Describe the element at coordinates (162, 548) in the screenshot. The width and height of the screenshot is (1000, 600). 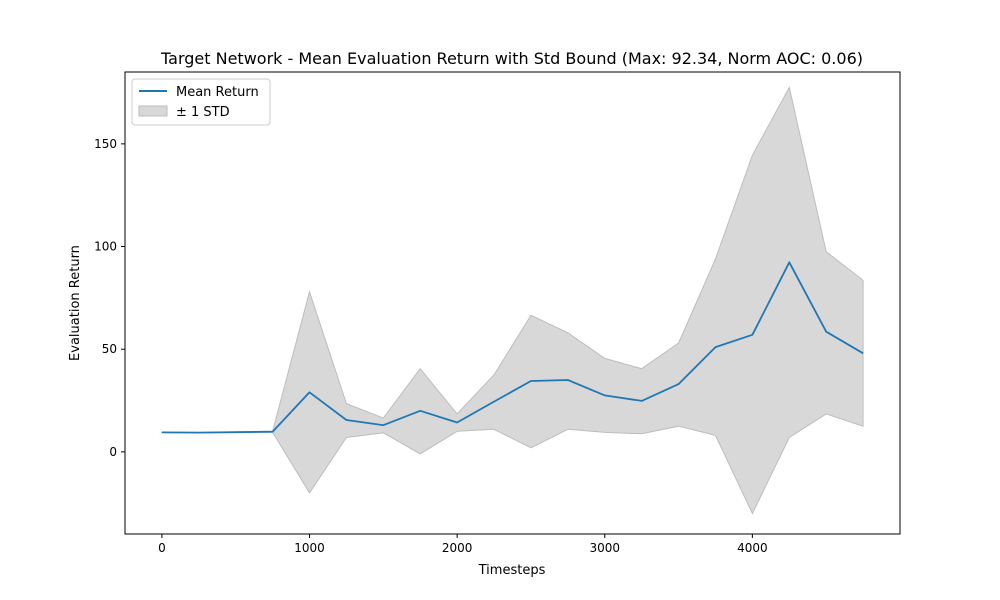
I see `x-tick-label: 0` at that location.